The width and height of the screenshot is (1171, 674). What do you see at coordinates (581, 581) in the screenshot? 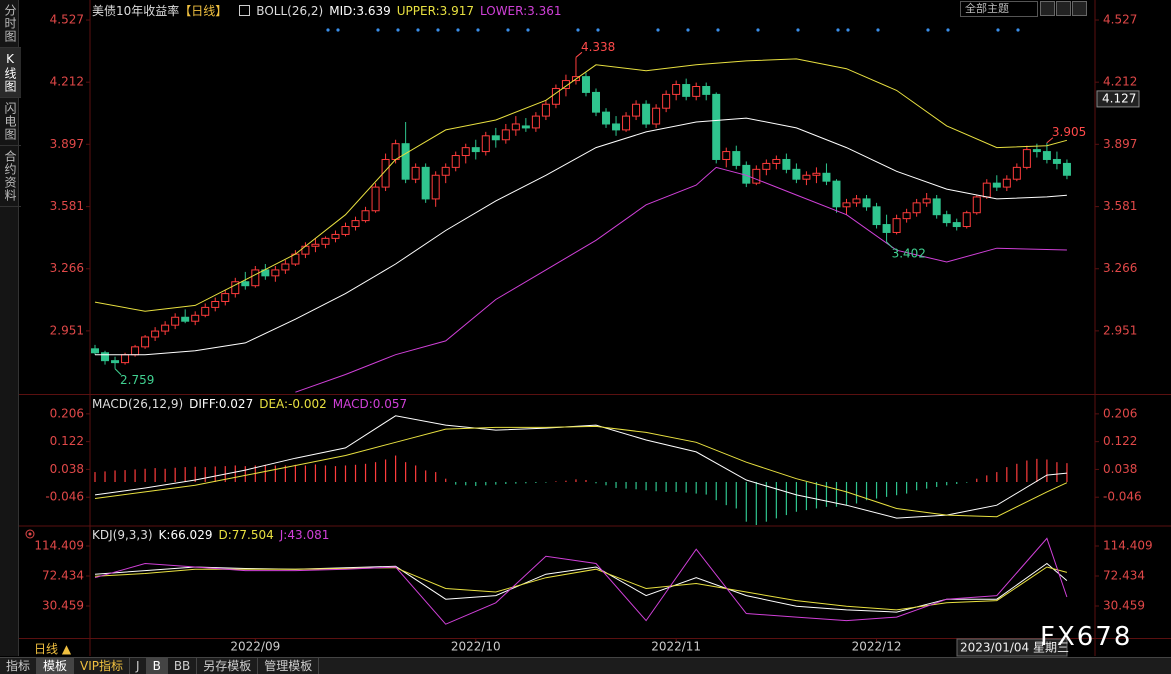
I see `indicator-line` at bounding box center [581, 581].